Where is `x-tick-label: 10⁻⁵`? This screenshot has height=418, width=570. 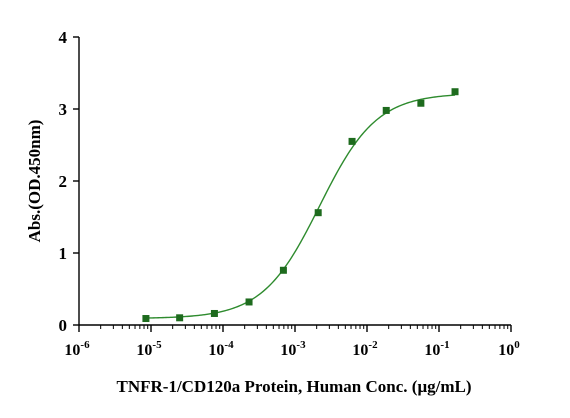 x-tick-label: 10⁻⁵ is located at coordinates (149, 349).